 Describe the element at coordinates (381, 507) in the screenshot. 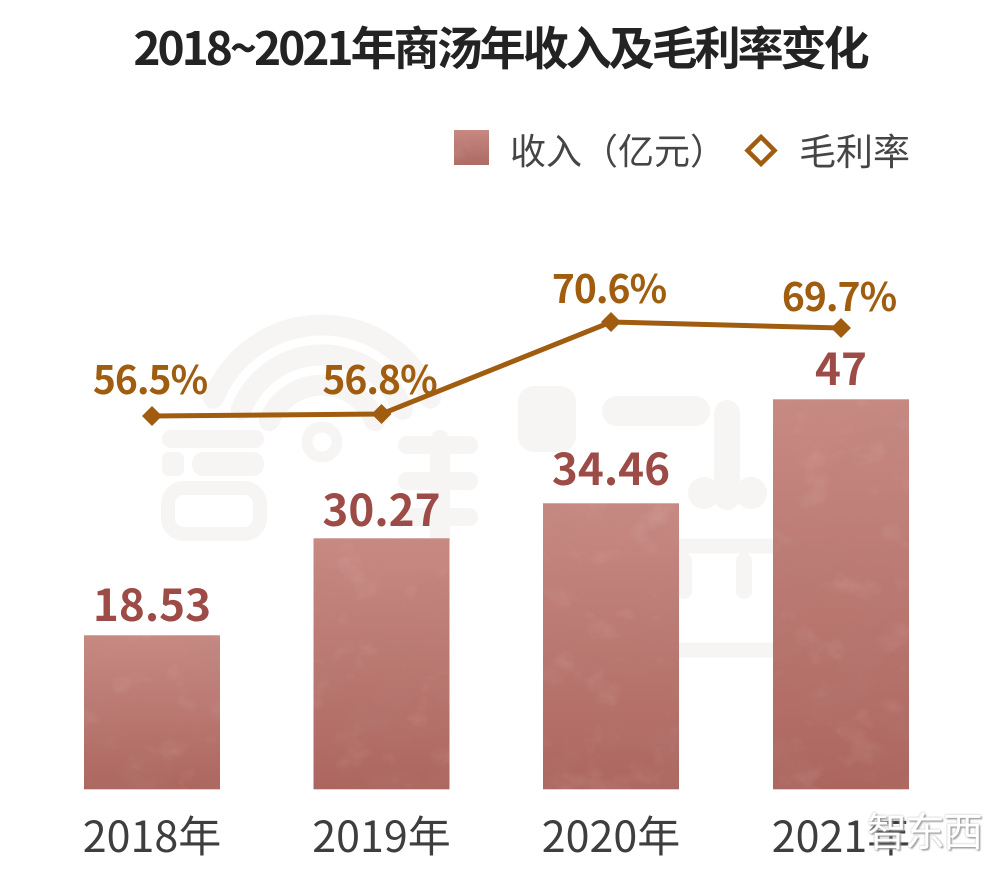

I see `bar-value-2019: 30.27` at that location.